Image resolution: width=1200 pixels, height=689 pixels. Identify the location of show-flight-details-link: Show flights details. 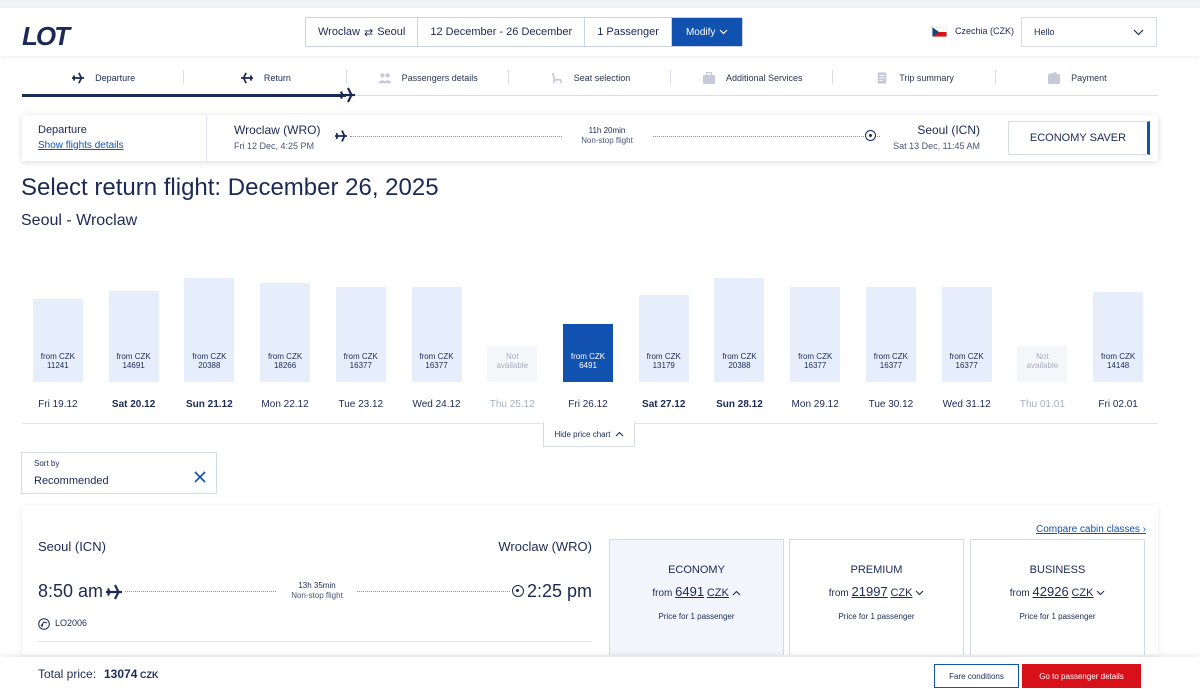
(81, 145).